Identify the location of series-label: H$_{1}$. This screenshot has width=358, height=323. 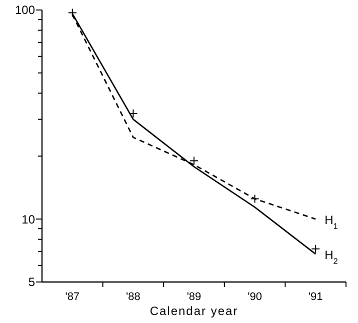
(331, 222).